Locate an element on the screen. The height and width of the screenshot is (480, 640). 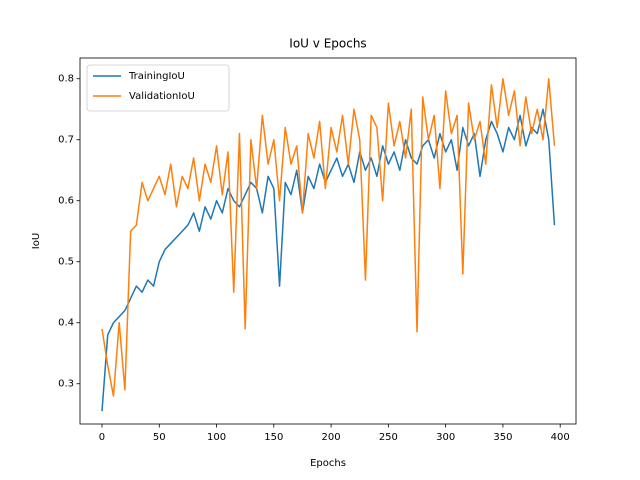
x-tick-label: 50 is located at coordinates (159, 437).